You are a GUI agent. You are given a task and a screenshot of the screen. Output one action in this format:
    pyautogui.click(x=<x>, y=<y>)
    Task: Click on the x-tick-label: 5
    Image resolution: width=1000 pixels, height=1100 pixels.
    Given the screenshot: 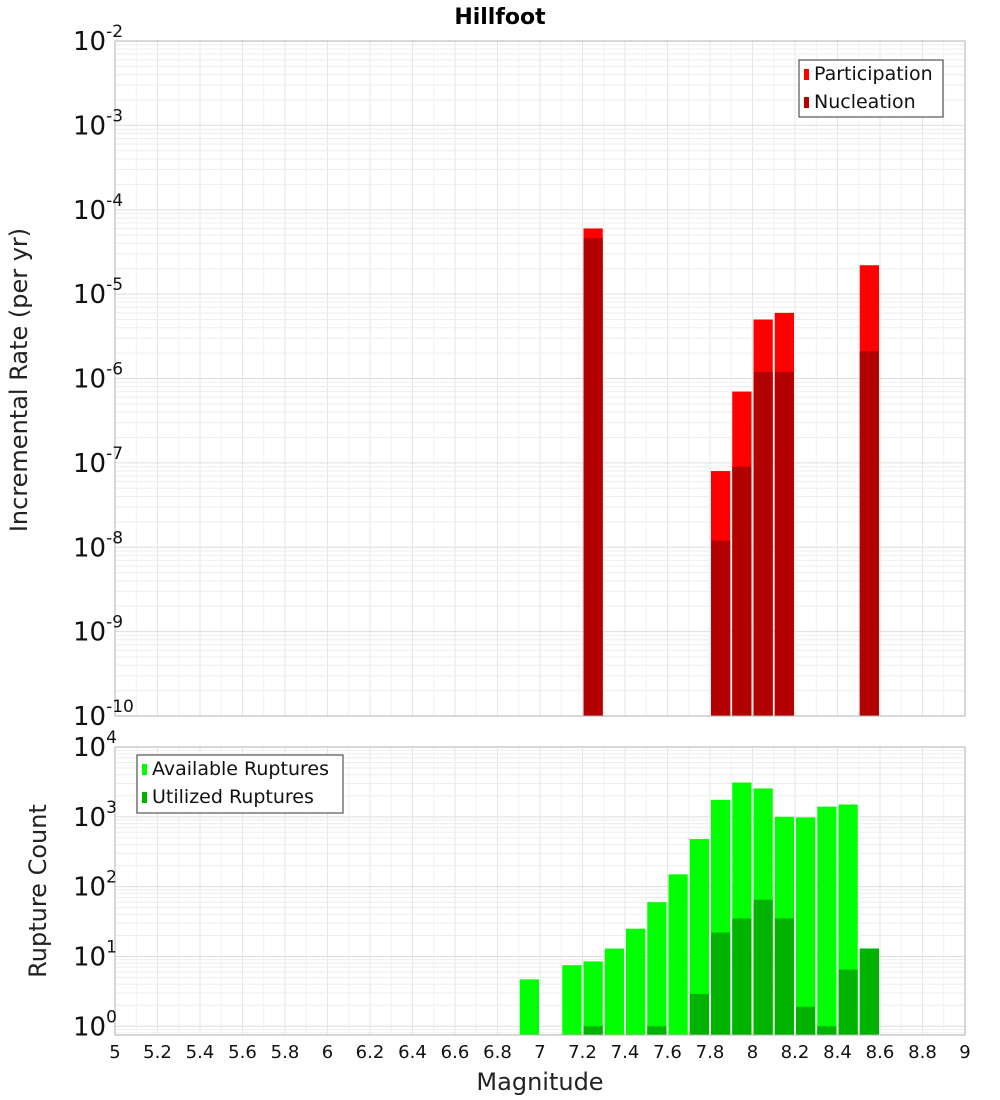 What is the action you would take?
    pyautogui.click(x=114, y=1052)
    